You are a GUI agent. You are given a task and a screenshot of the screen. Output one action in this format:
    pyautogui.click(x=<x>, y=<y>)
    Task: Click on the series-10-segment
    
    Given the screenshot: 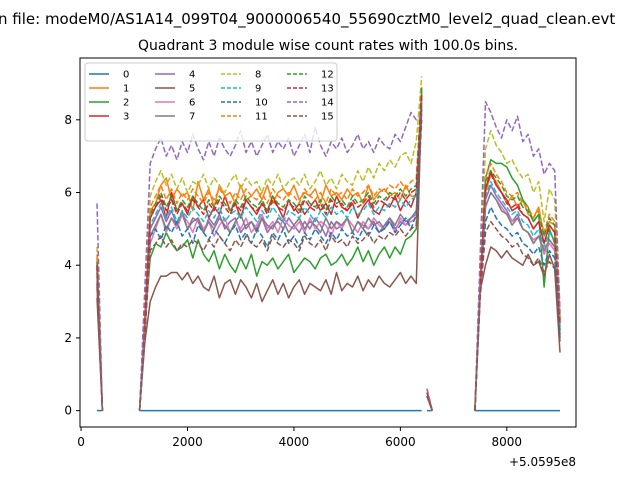 What is the action you would take?
    pyautogui.click(x=517, y=308)
    